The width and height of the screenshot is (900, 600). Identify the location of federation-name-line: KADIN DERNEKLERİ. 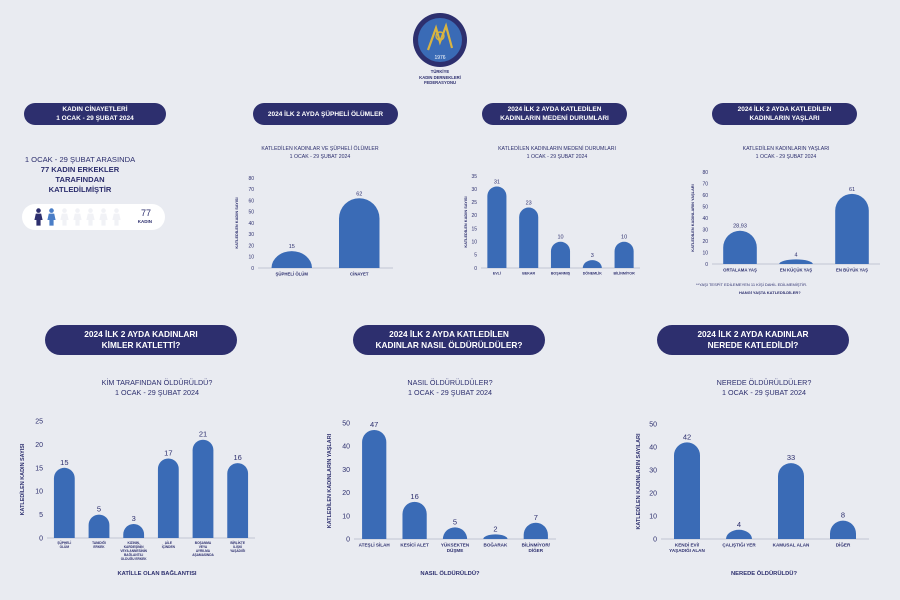
(440, 77).